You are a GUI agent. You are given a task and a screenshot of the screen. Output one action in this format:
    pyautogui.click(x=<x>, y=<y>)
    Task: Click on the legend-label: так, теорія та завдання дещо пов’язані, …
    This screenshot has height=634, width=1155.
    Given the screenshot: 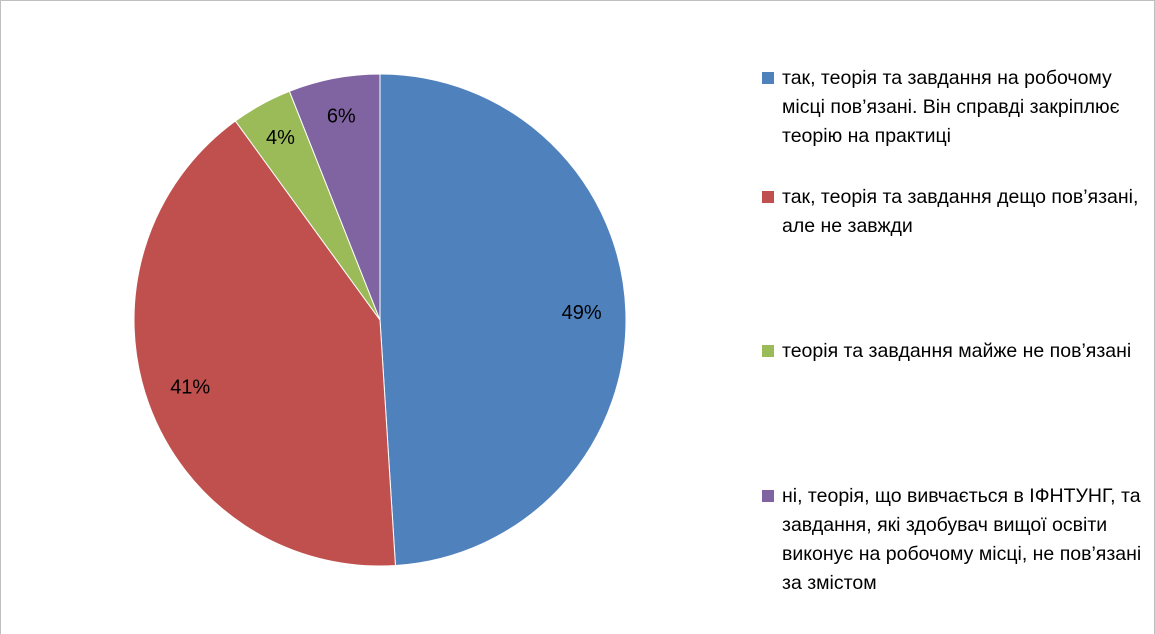 What is the action you would take?
    pyautogui.click(x=960, y=211)
    